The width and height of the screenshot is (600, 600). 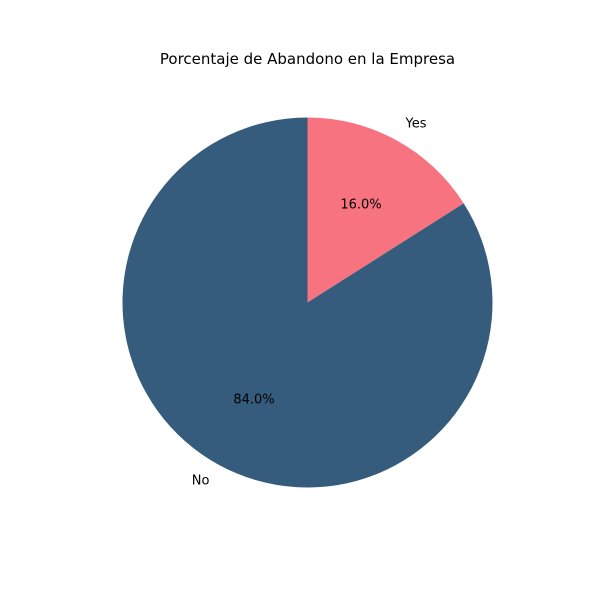 I want to click on pct-label-yes: 16.0%, so click(x=360, y=205).